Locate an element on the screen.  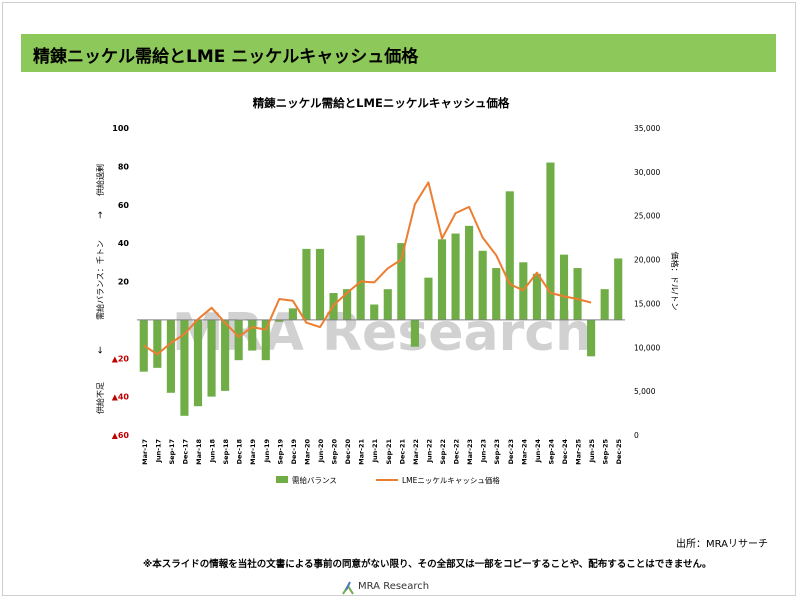
x-tick-Sep-25: Sep-25 is located at coordinates (606, 452).